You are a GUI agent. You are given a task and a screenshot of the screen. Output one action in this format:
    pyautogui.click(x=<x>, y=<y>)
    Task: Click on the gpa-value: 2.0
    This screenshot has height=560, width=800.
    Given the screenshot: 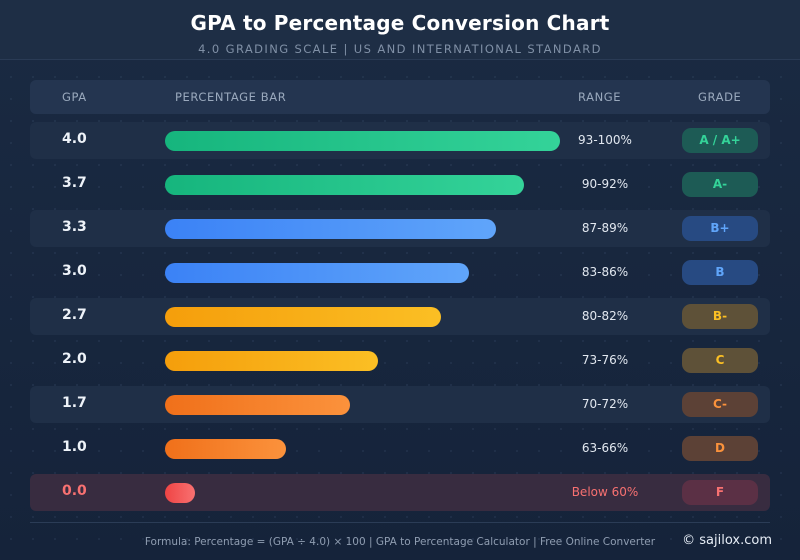 What is the action you would take?
    pyautogui.click(x=74, y=359)
    